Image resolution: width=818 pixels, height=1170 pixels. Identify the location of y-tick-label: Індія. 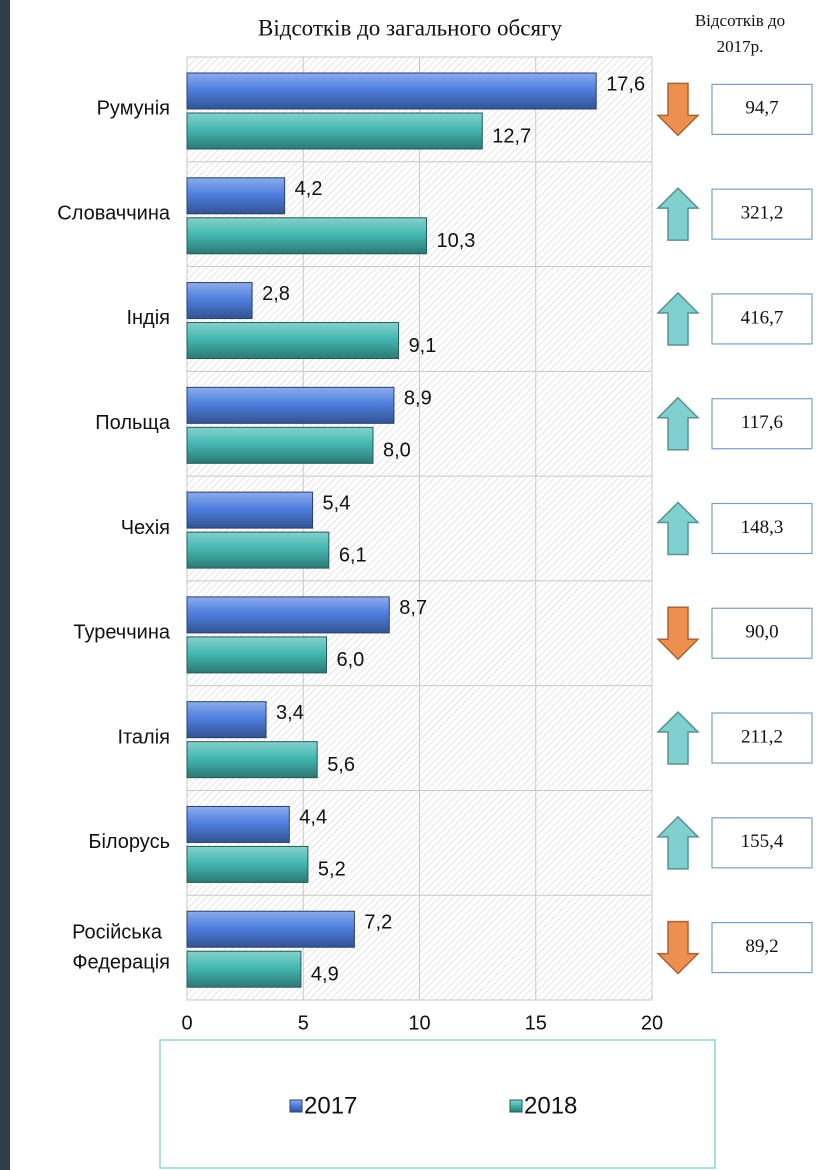
(148, 318).